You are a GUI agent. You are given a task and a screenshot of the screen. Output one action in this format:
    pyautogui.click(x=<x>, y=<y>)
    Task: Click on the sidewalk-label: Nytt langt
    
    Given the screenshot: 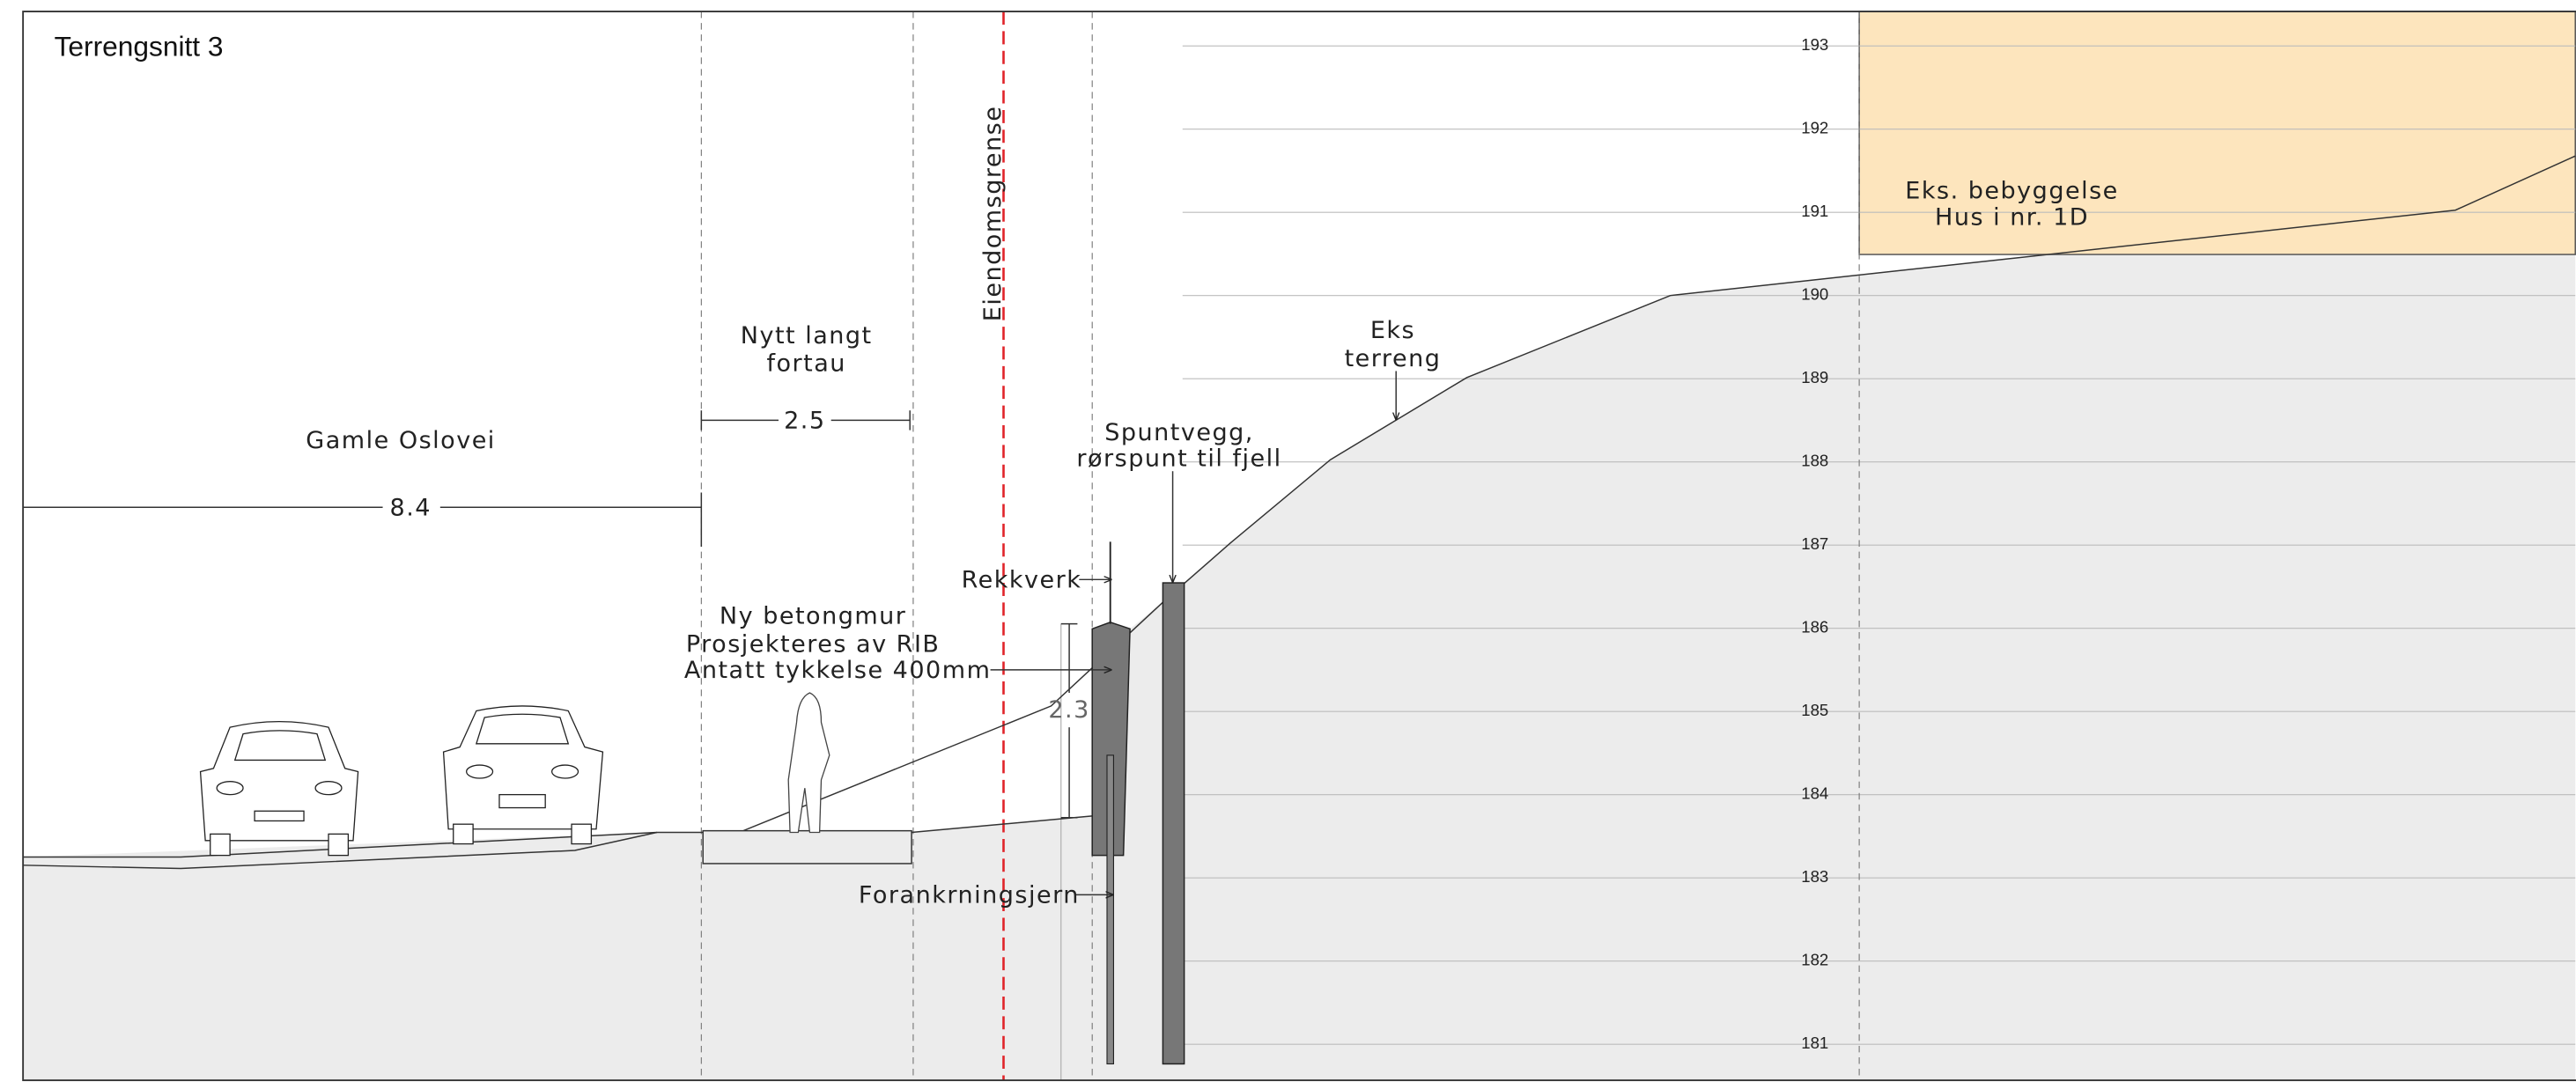 What is the action you would take?
    pyautogui.click(x=807, y=336)
    